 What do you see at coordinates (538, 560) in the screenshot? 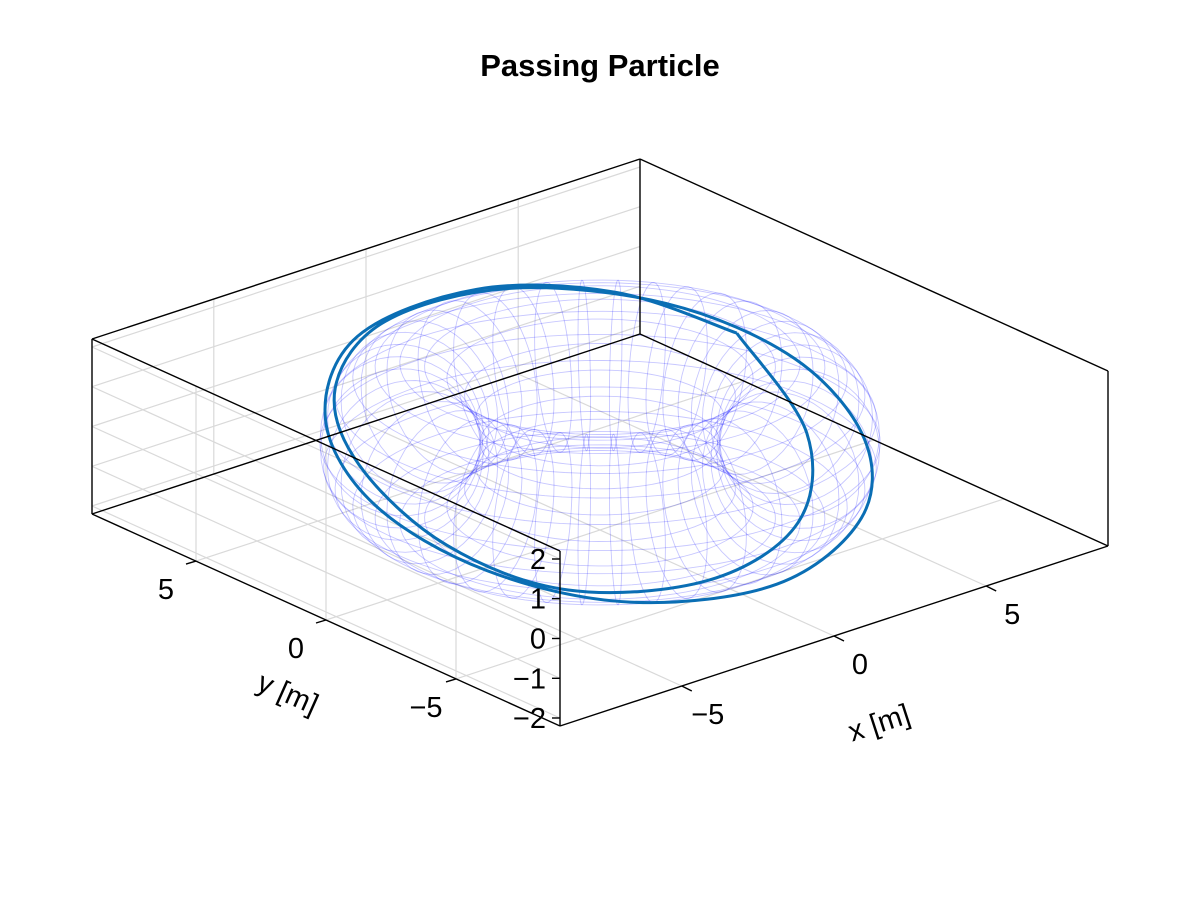
I see `z-tick-label: 2` at bounding box center [538, 560].